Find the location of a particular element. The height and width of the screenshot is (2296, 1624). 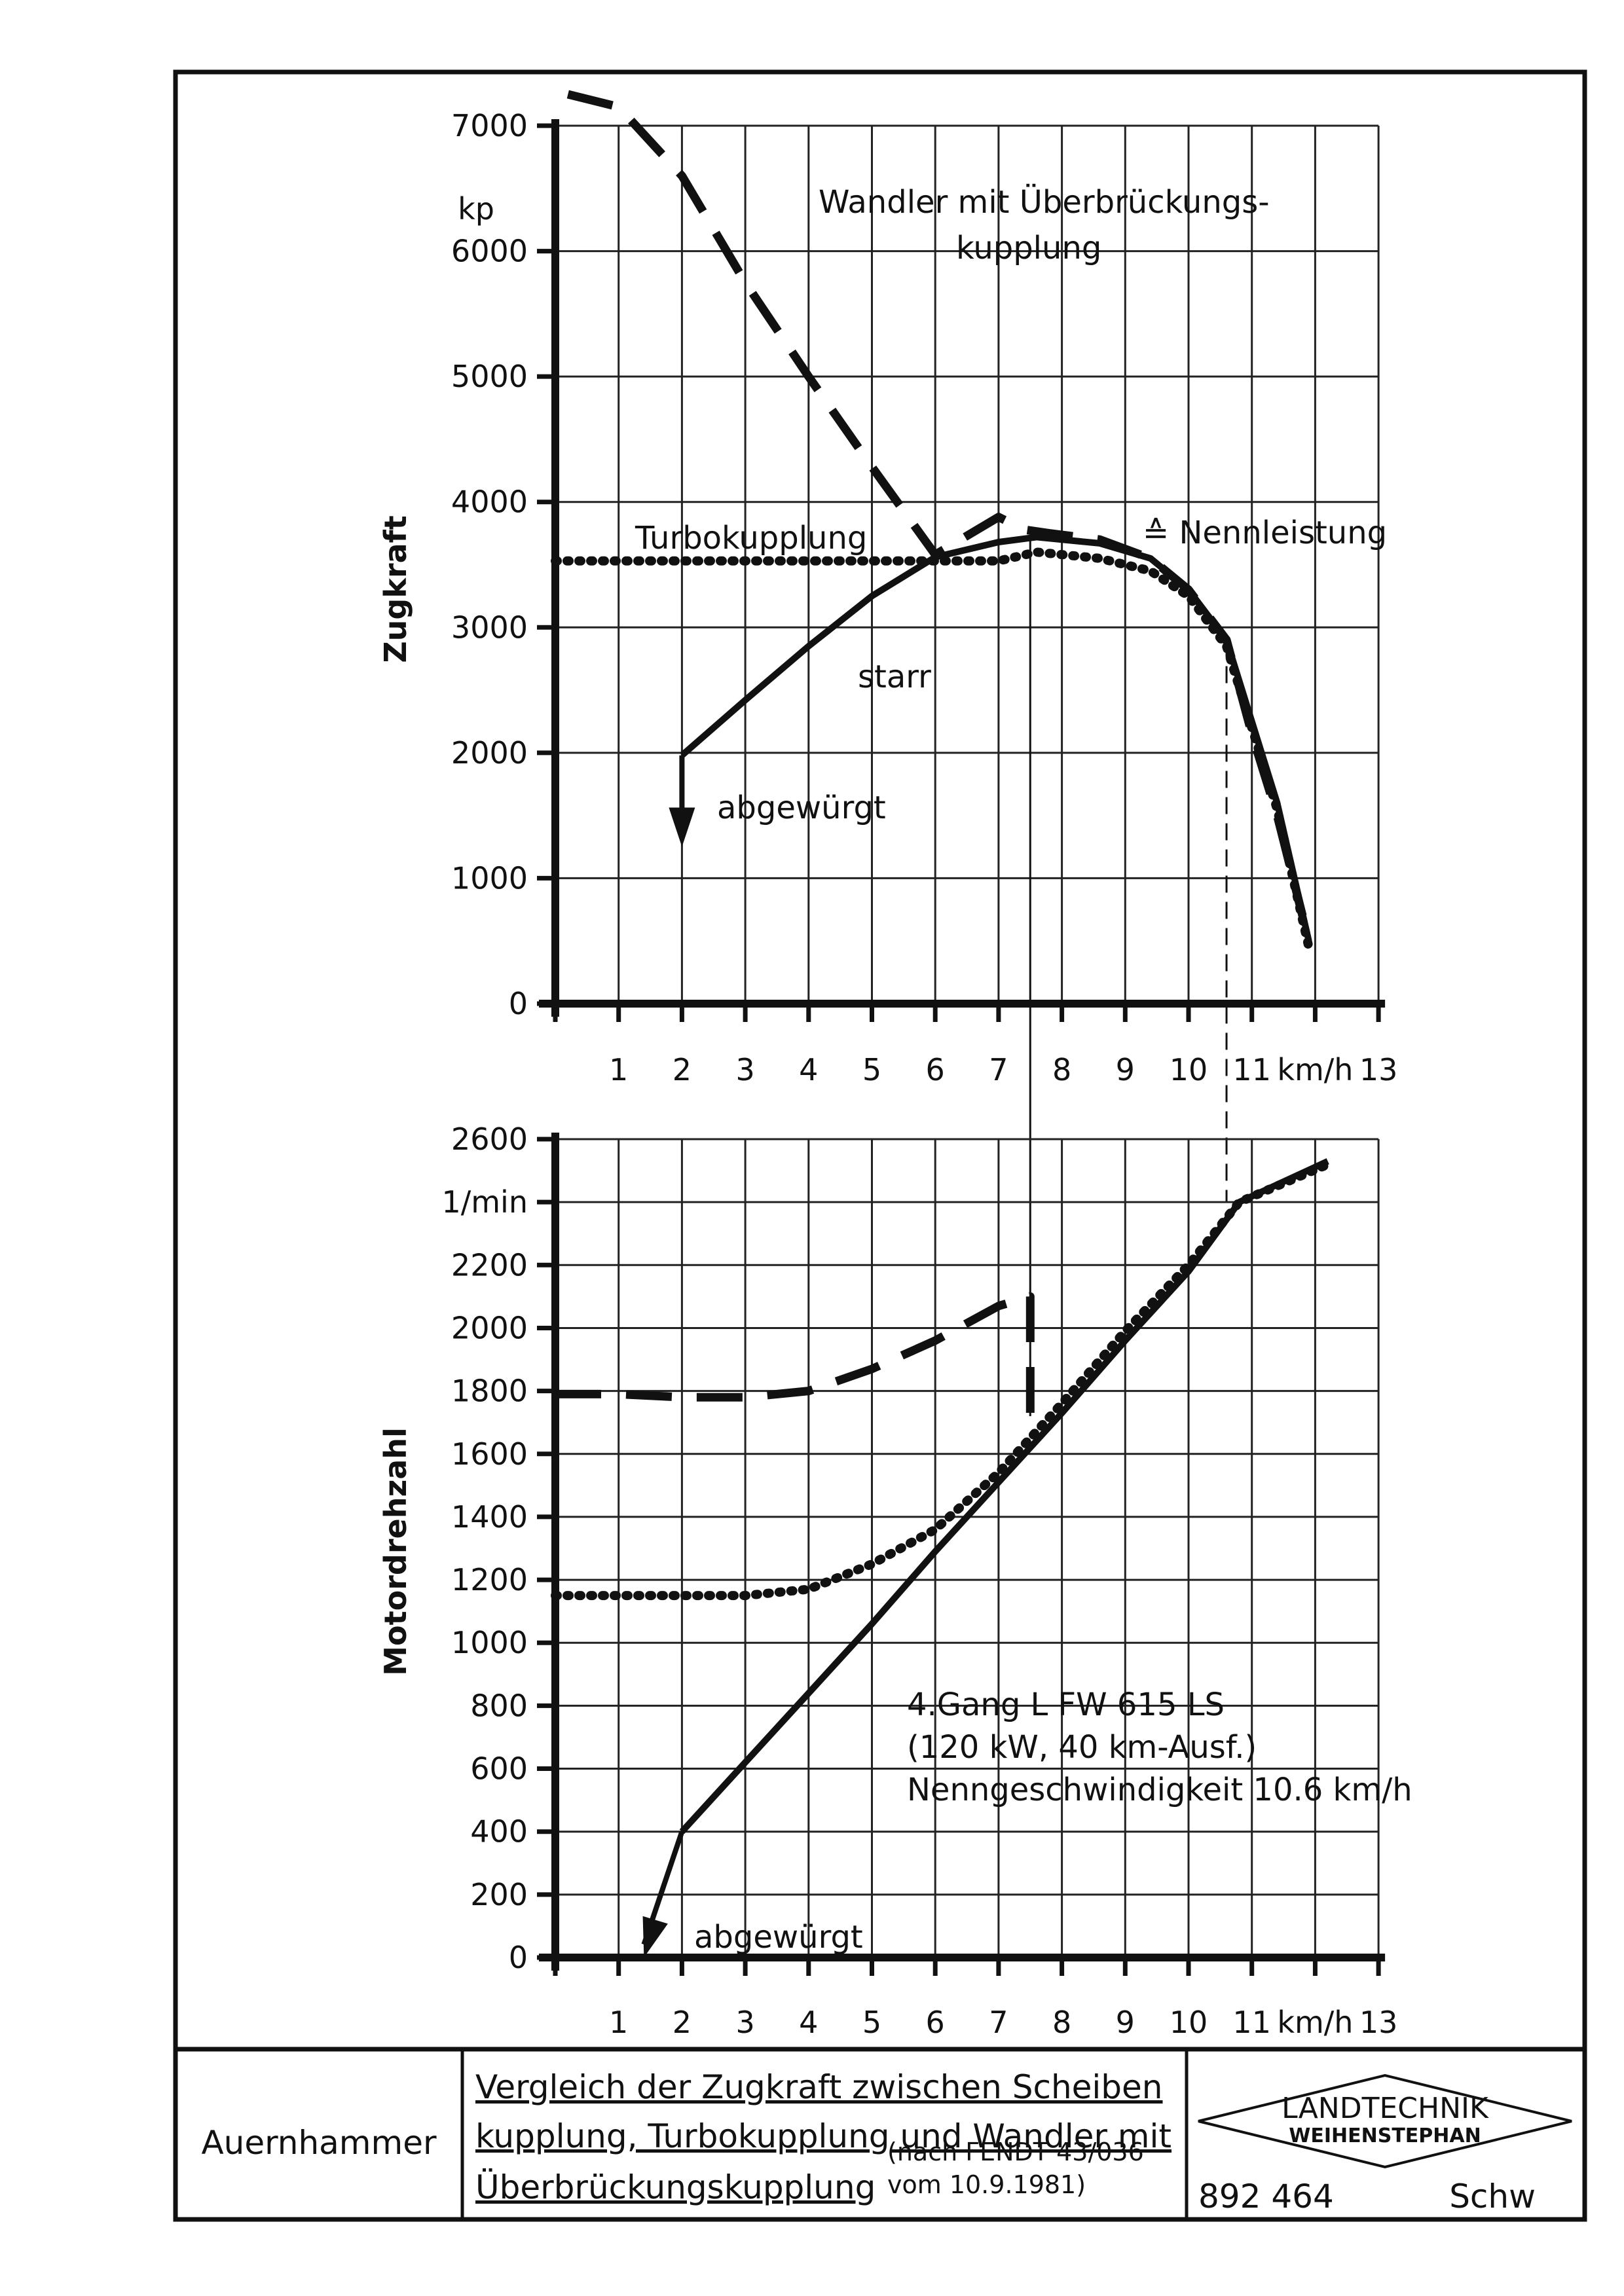

annotation-nenngeschwindigkeit: Nenngeschwindigkeit 10.6 km/h is located at coordinates (1159, 1790).